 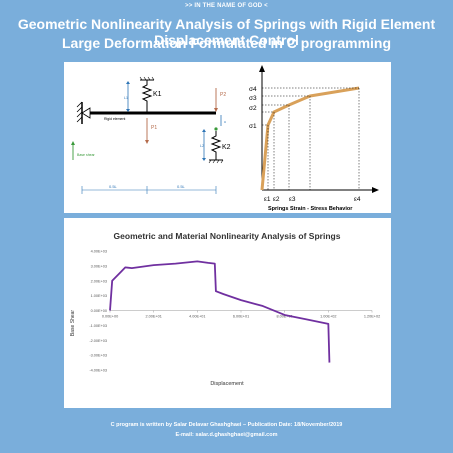 What do you see at coordinates (267, 199) in the screenshot?
I see `epsilon1-label: ε1` at bounding box center [267, 199].